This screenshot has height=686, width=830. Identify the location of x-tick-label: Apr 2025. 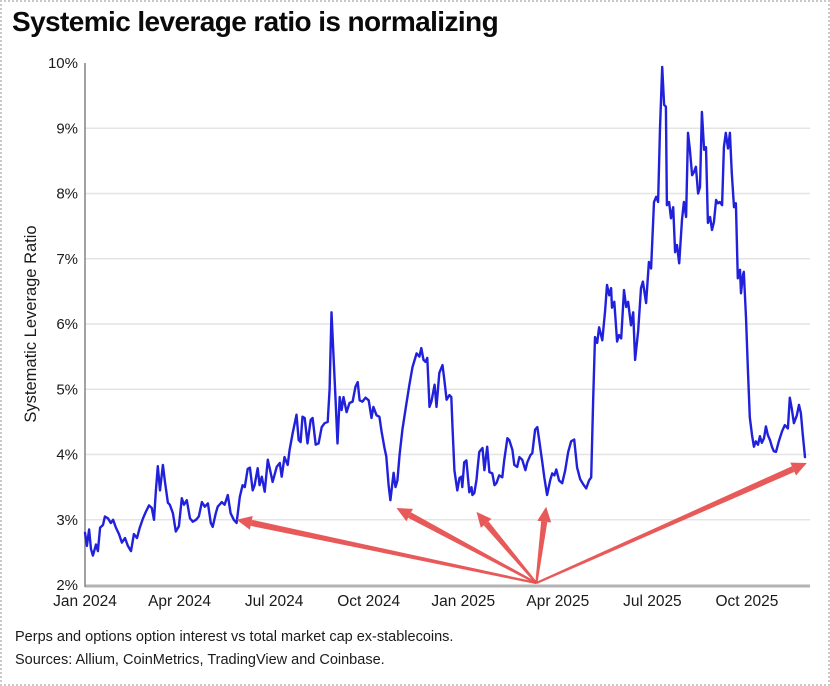
(557, 601).